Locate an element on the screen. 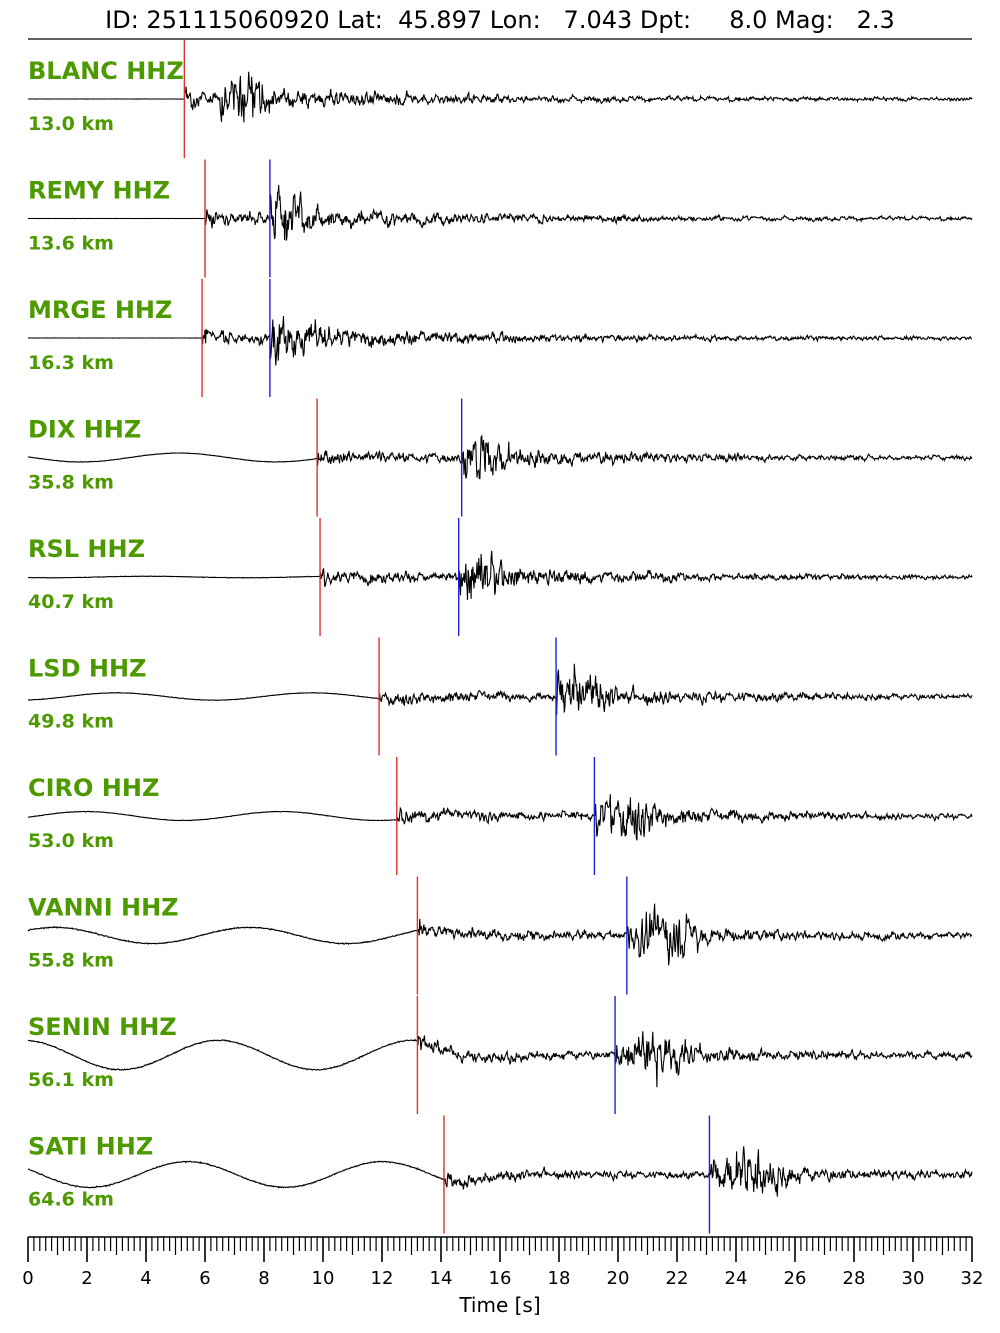 This screenshot has width=1000, height=1333. x-tick-label: 14 is located at coordinates (441, 1278).